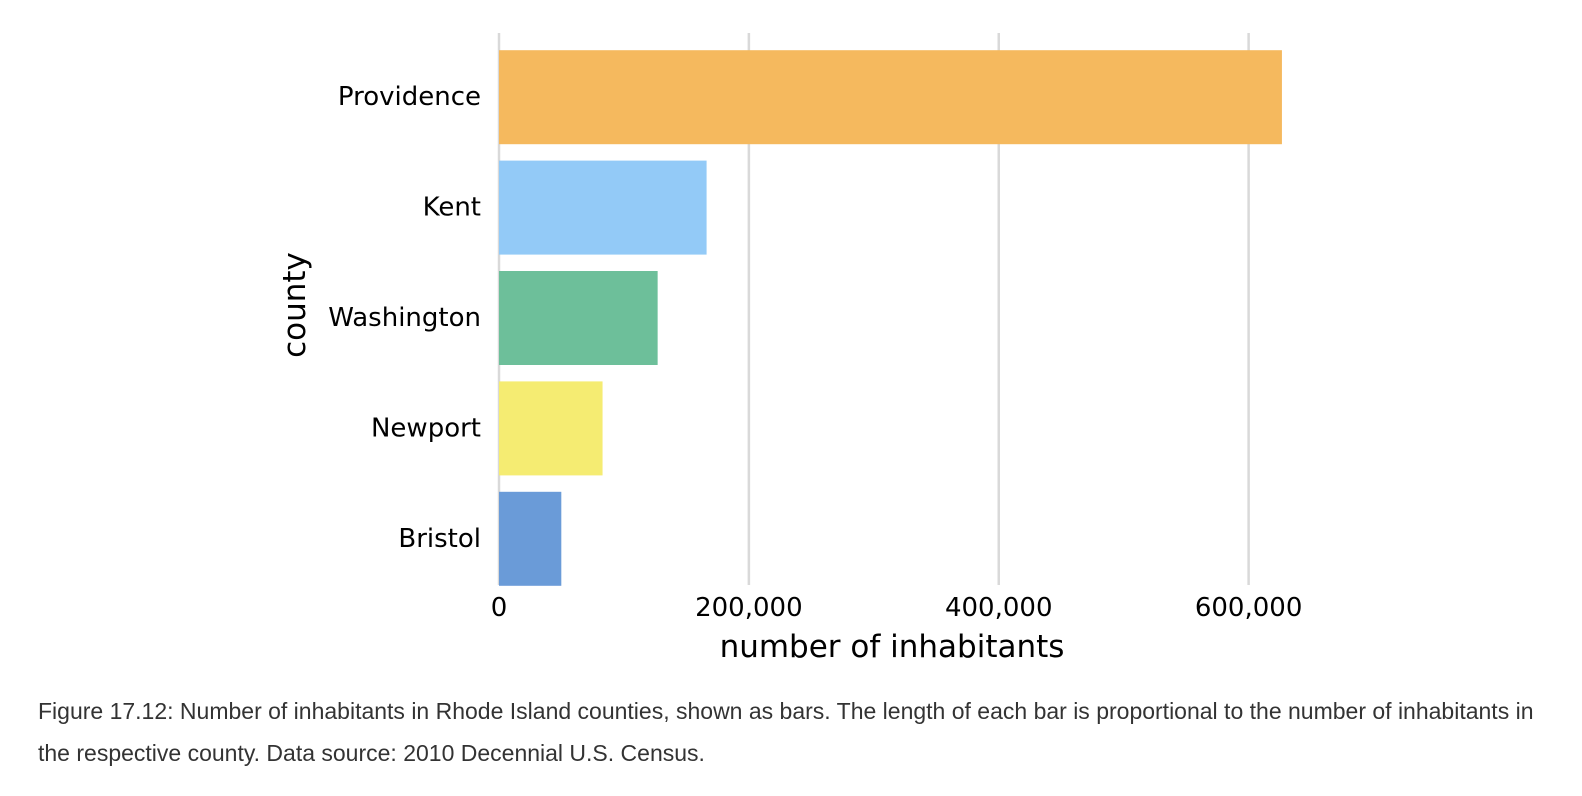 This screenshot has height=796, width=1582. I want to click on x-tick-labels: 0 200,000 400,000 600,000, so click(897, 608).